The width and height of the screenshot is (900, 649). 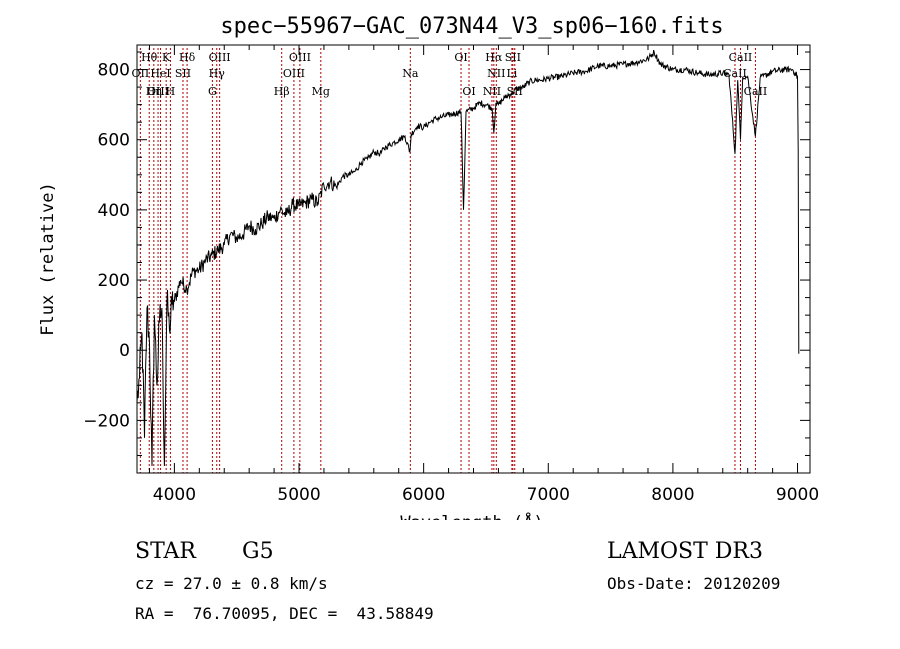 I want to click on line-label-hδ: Hδ, so click(x=187, y=57).